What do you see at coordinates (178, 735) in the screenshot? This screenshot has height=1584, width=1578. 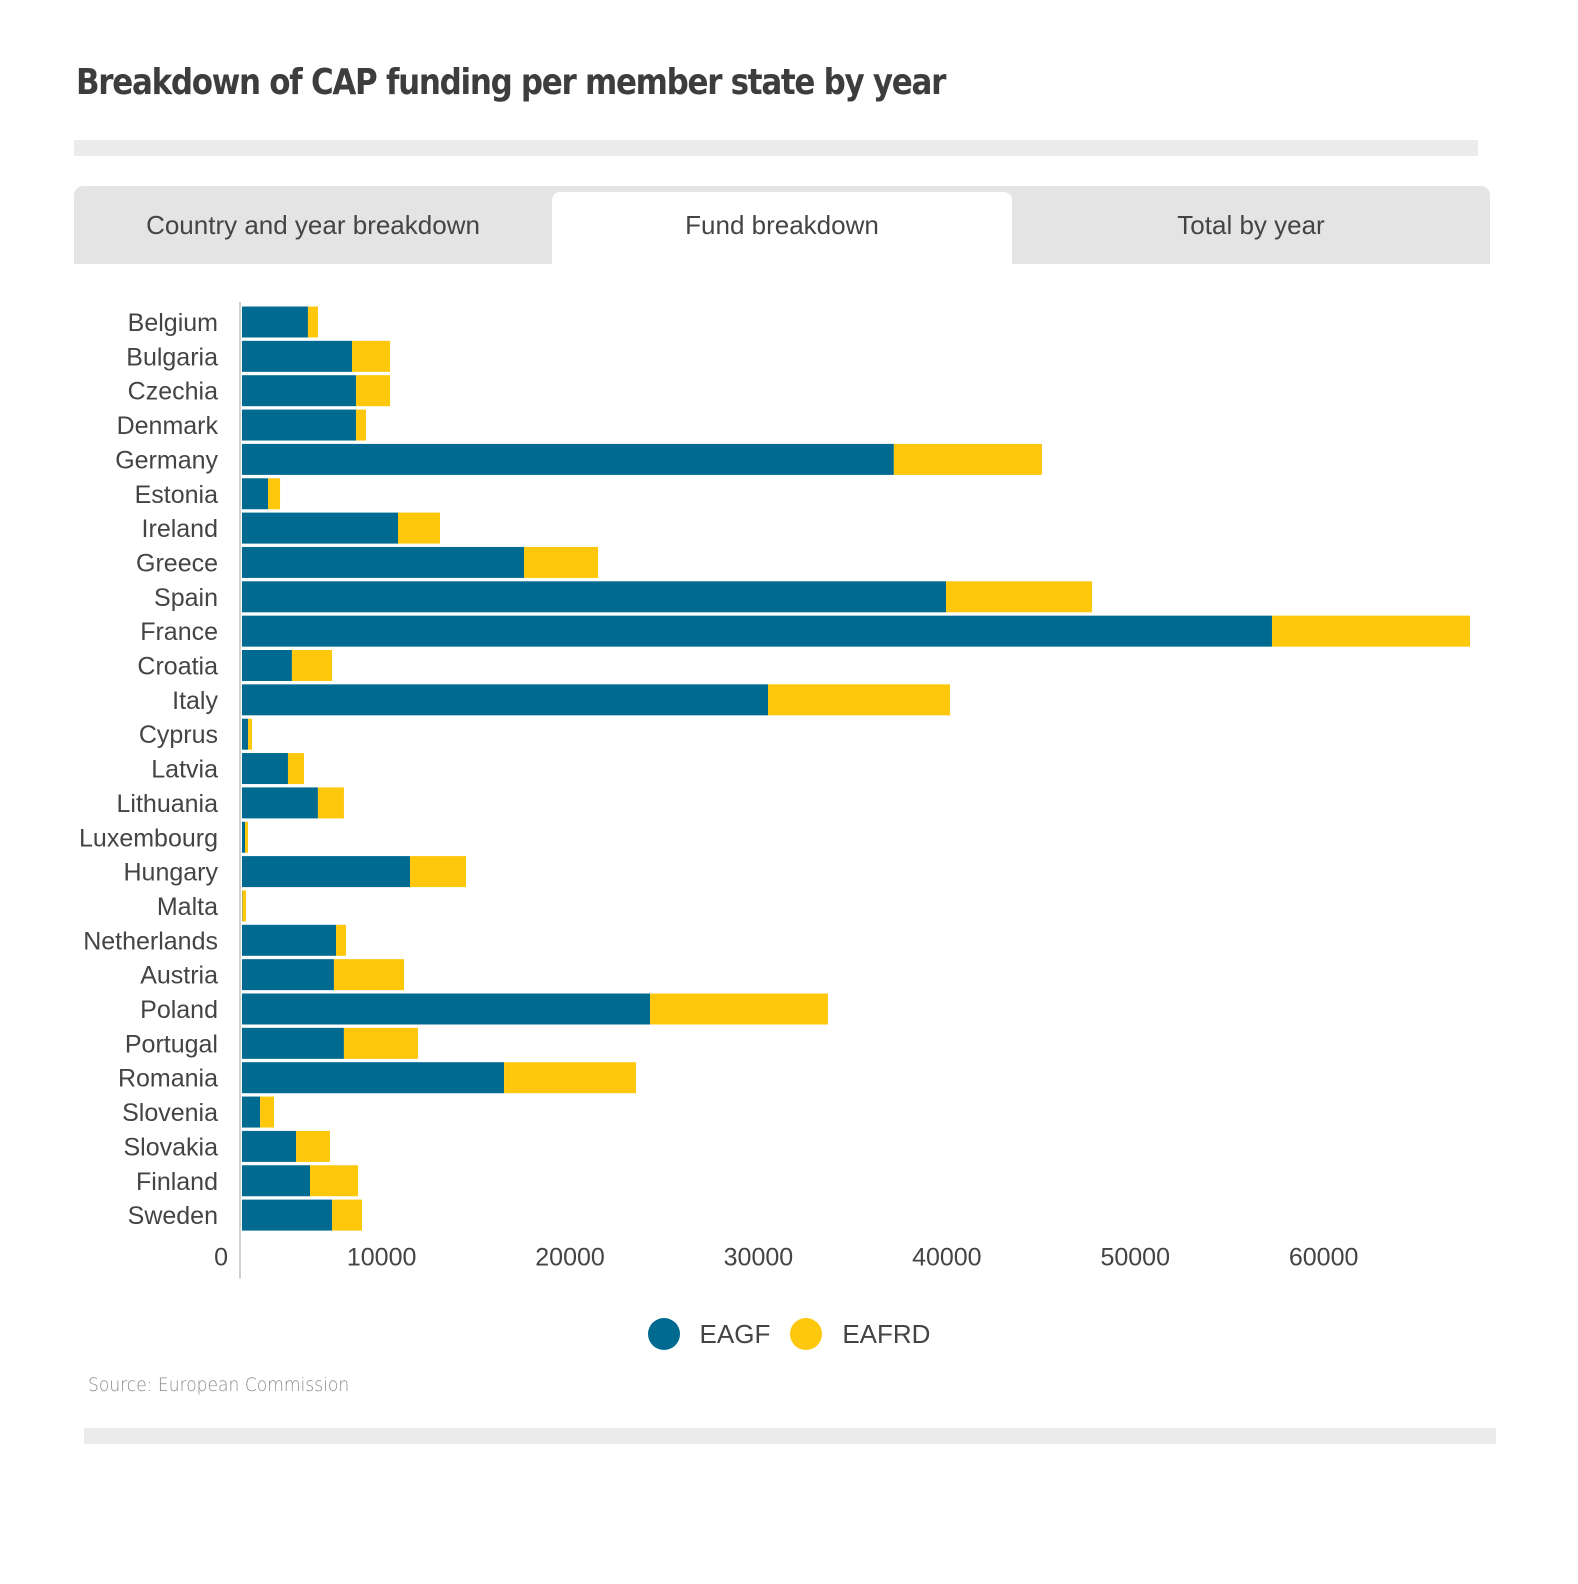 I see `category-label: Cyprus` at bounding box center [178, 735].